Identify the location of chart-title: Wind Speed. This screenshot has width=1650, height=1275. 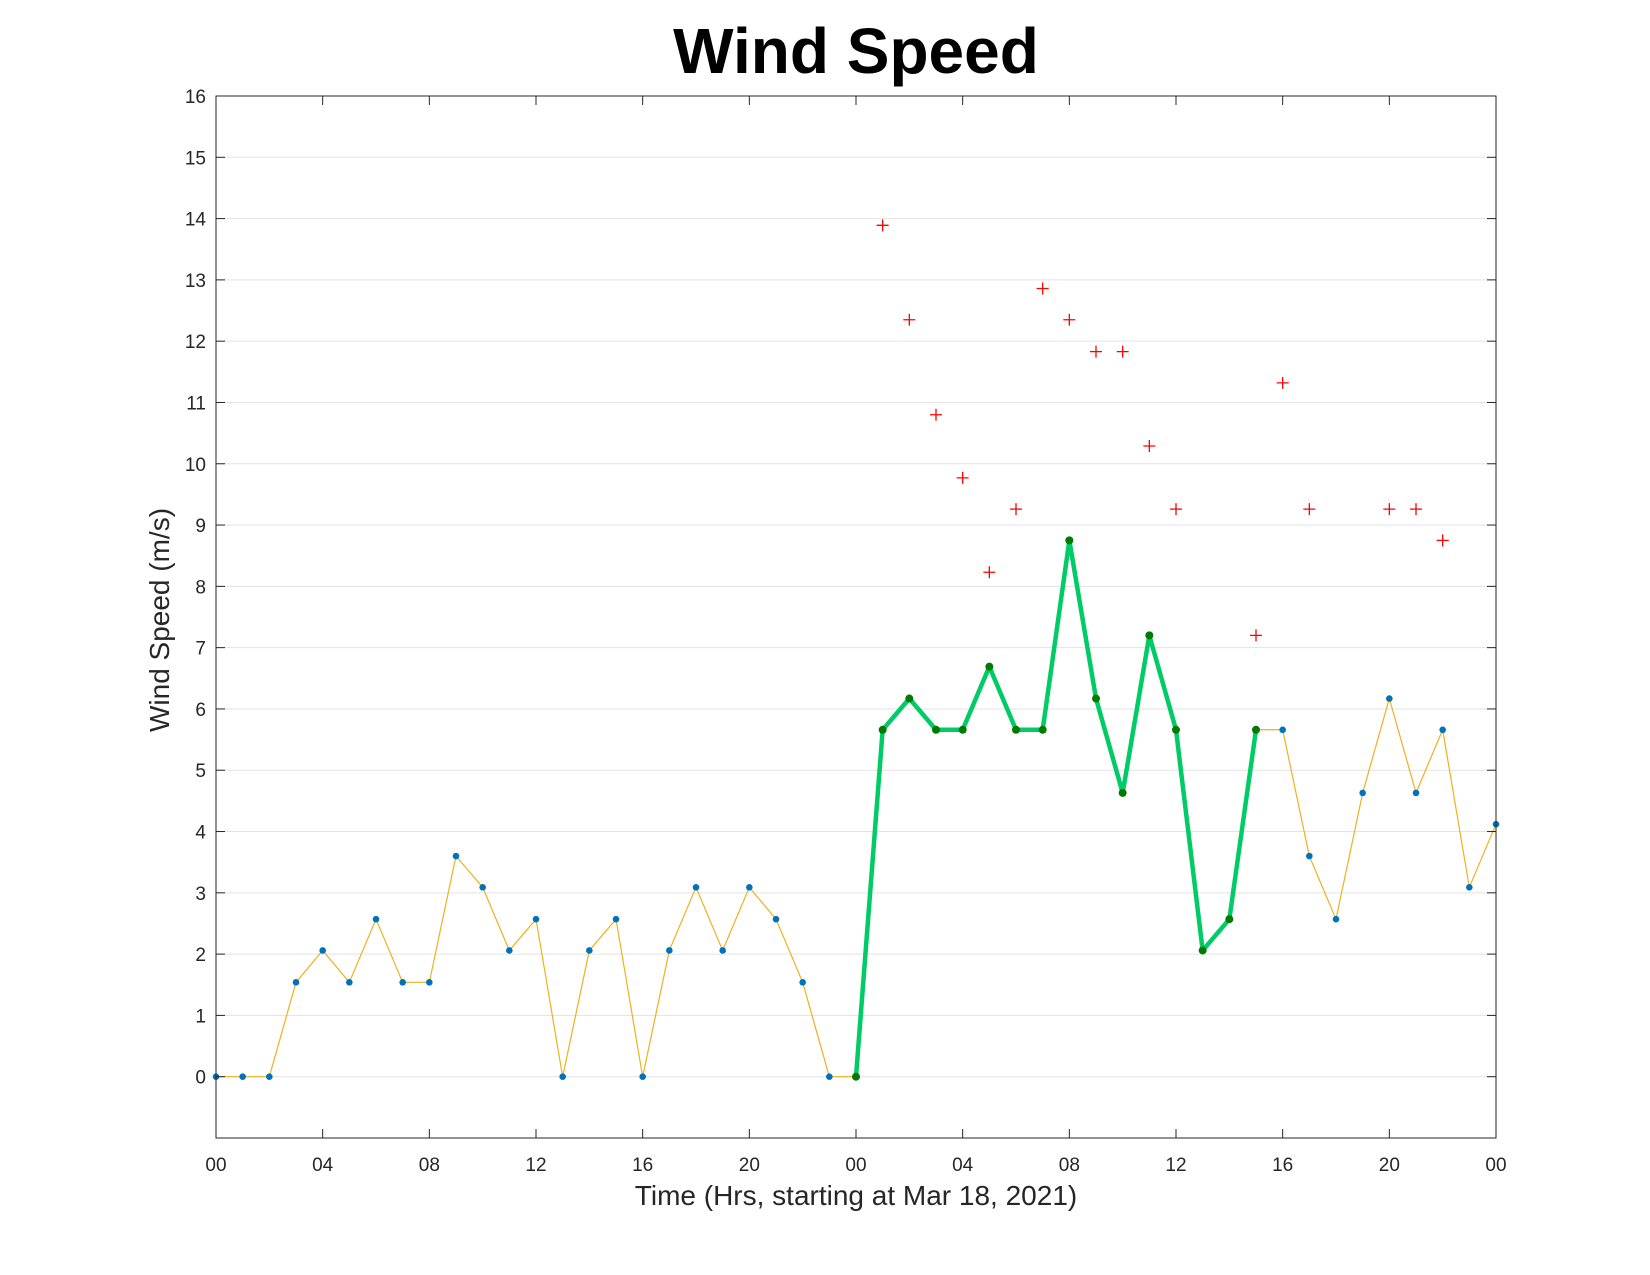
(856, 51).